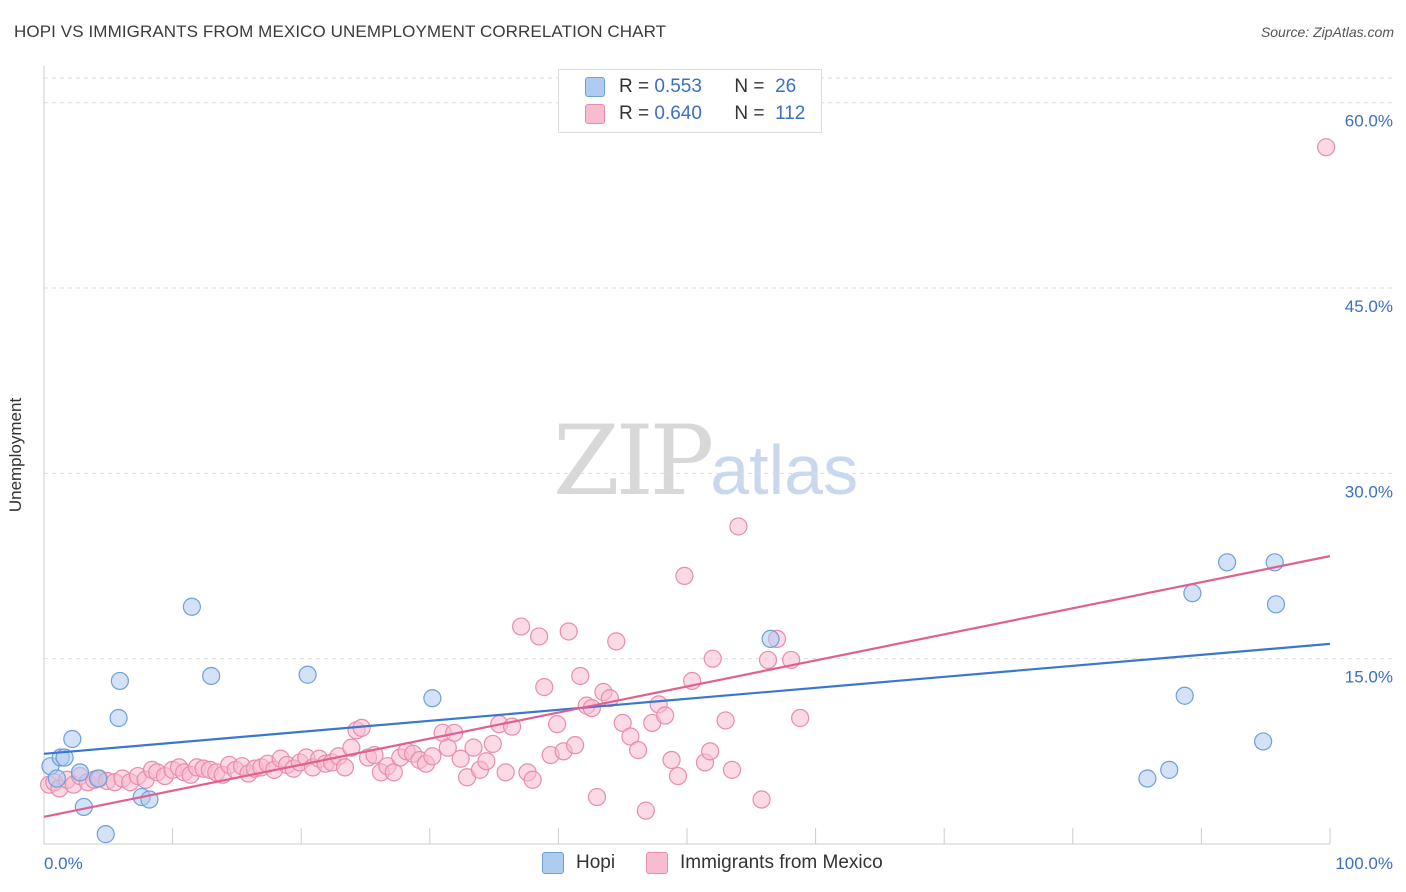 This screenshot has width=1406, height=892. What do you see at coordinates (690, 101) in the screenshot?
I see `correlation-legend: R = 0.553 N = 26 R = 0.640 N = 112` at bounding box center [690, 101].